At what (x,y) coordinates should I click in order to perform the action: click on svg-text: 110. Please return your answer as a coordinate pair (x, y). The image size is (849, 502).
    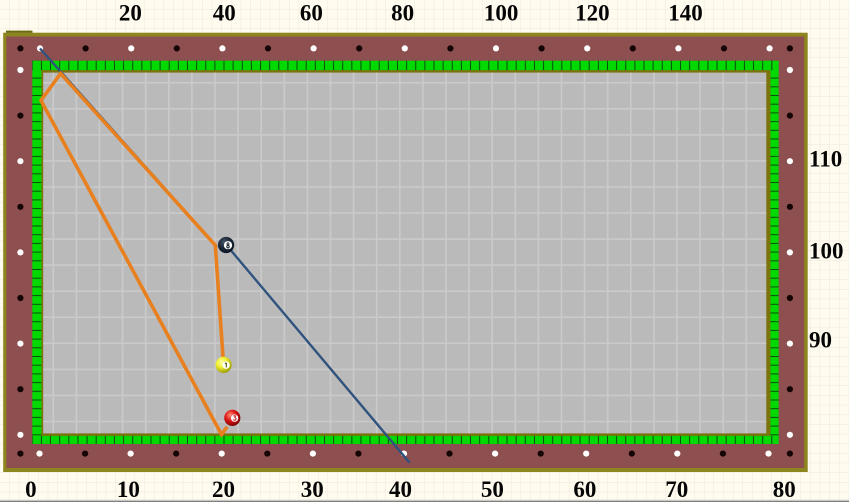
    Looking at the image, I should click on (825, 159).